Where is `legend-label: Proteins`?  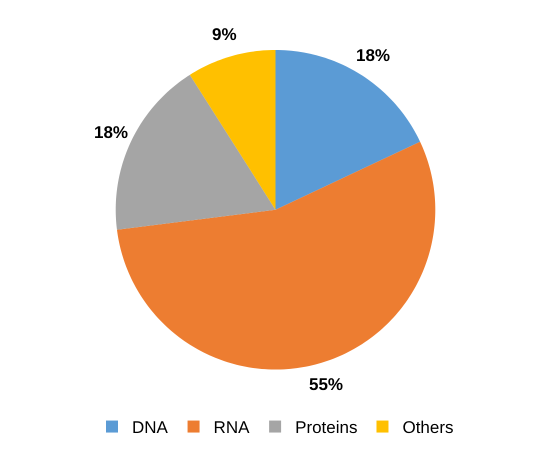
legend-label: Proteins is located at coordinates (326, 428).